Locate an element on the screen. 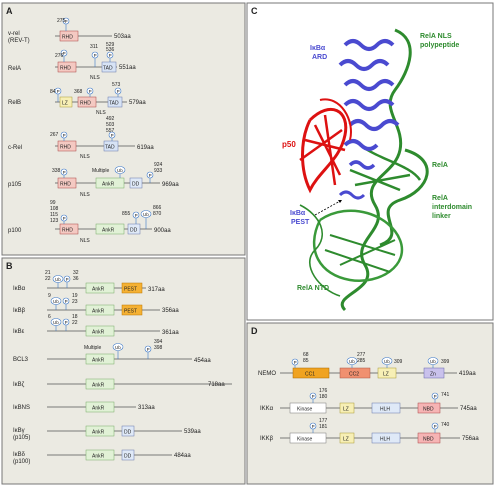 The image size is (496, 487). site-number: 9 is located at coordinates (49, 296).